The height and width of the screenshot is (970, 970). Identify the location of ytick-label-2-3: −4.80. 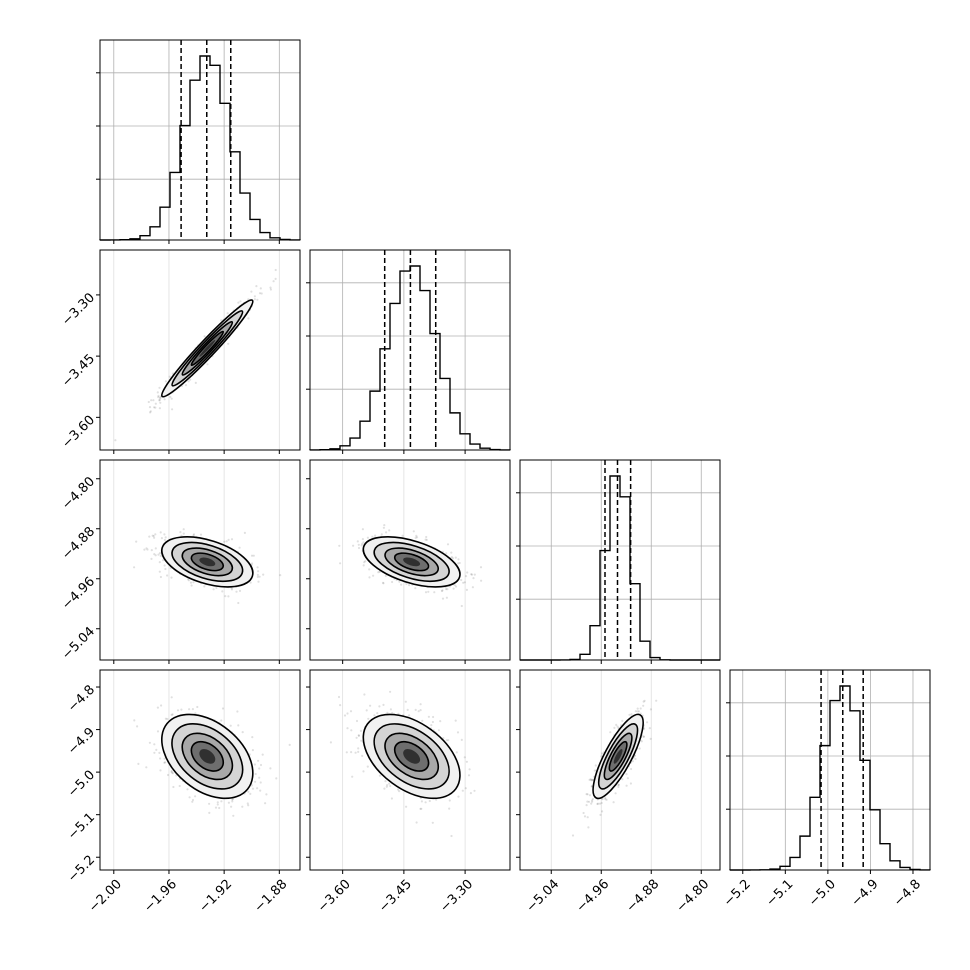
(78, 493).